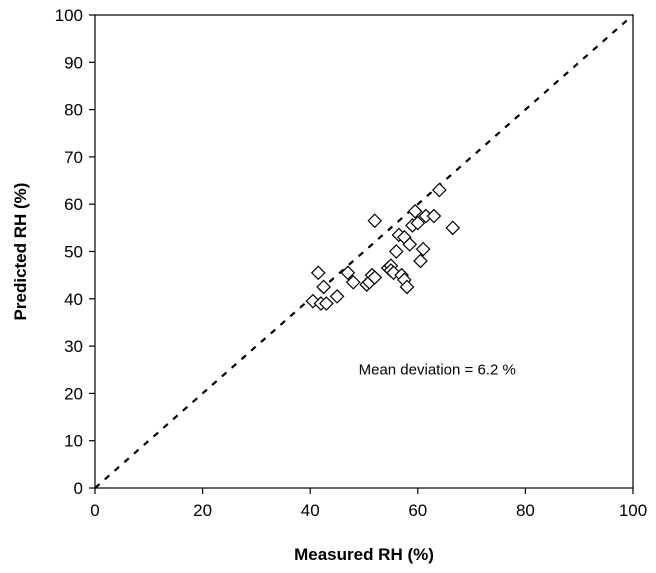  I want to click on y-axis: 0 10 20 30 40 50 60 70 80 90 100, so click(75, 252).